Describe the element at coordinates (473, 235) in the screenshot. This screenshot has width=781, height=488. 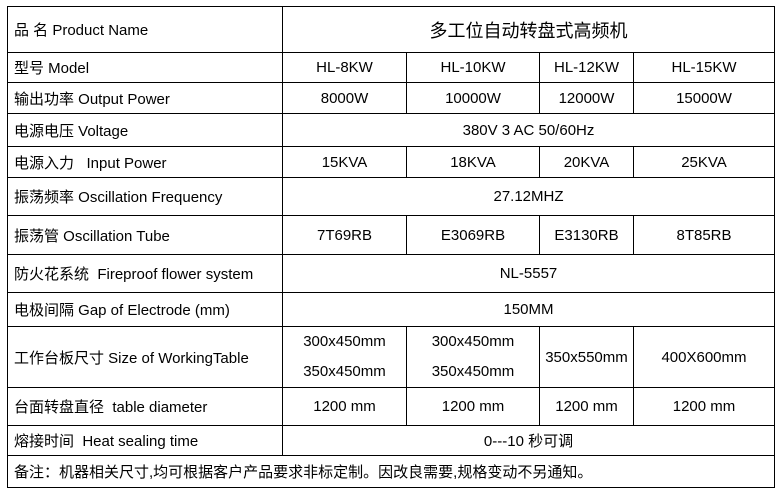
I see `cell: E3069RB` at that location.